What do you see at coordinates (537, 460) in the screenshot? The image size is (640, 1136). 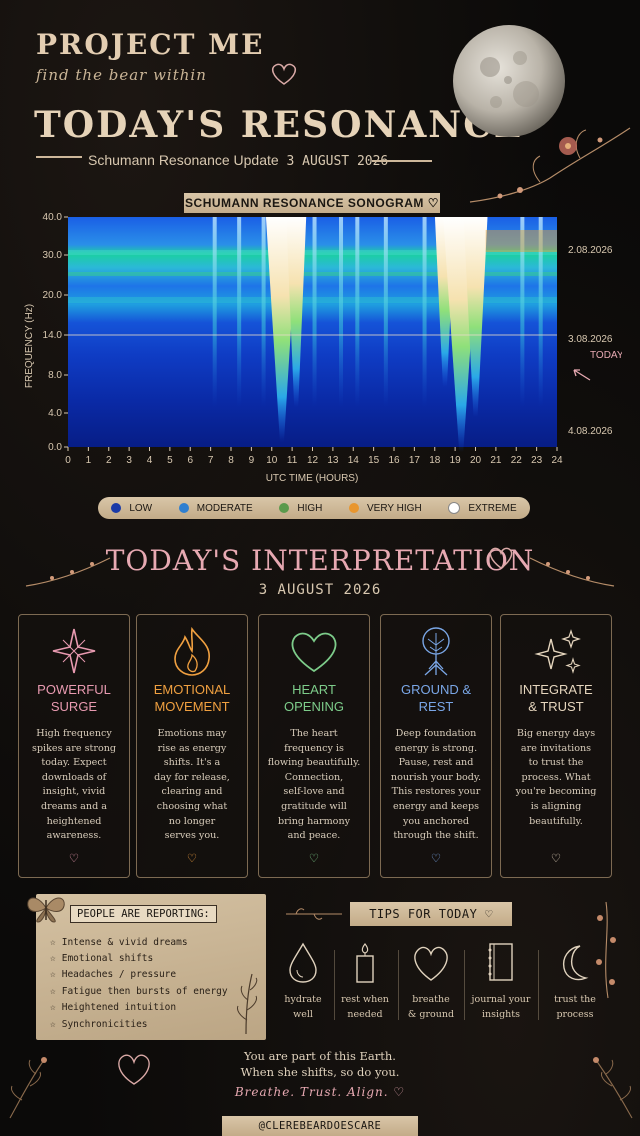 I see `x-tick-label: 23` at bounding box center [537, 460].